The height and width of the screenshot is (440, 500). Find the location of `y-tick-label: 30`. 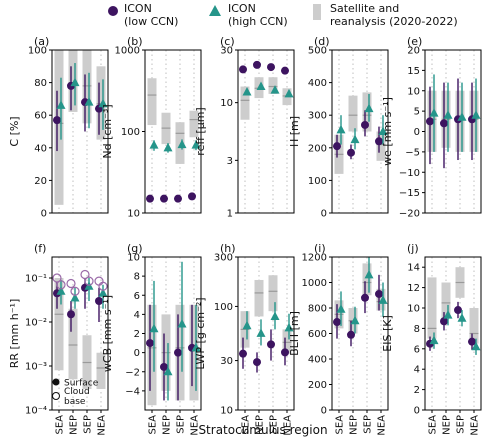

y-tick-label: 30 is located at coordinates (226, 361).